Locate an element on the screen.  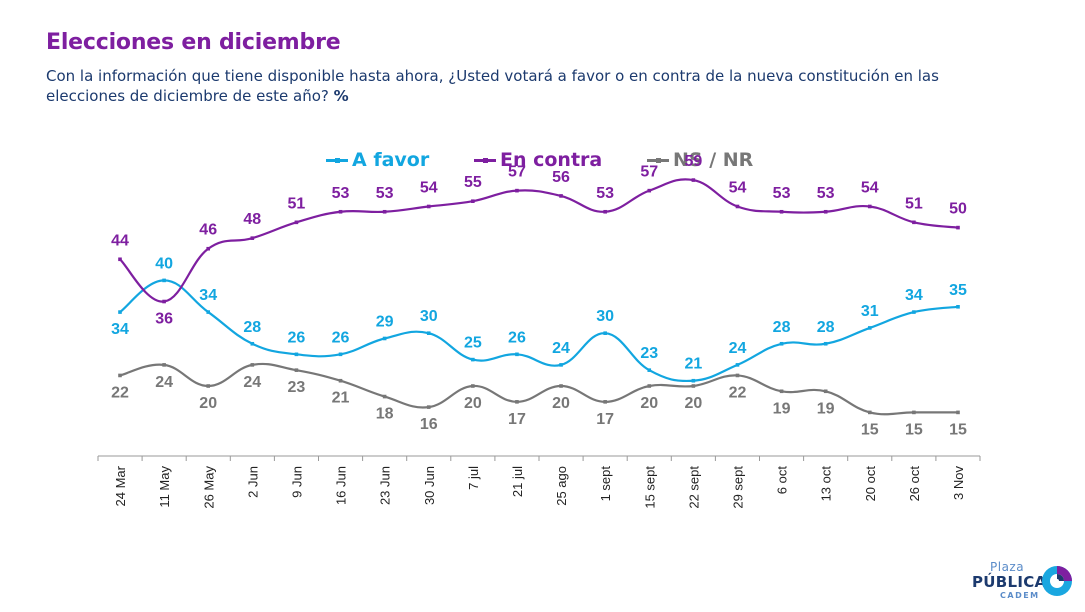
x-tick-label: 26 oct is located at coordinates (914, 484).